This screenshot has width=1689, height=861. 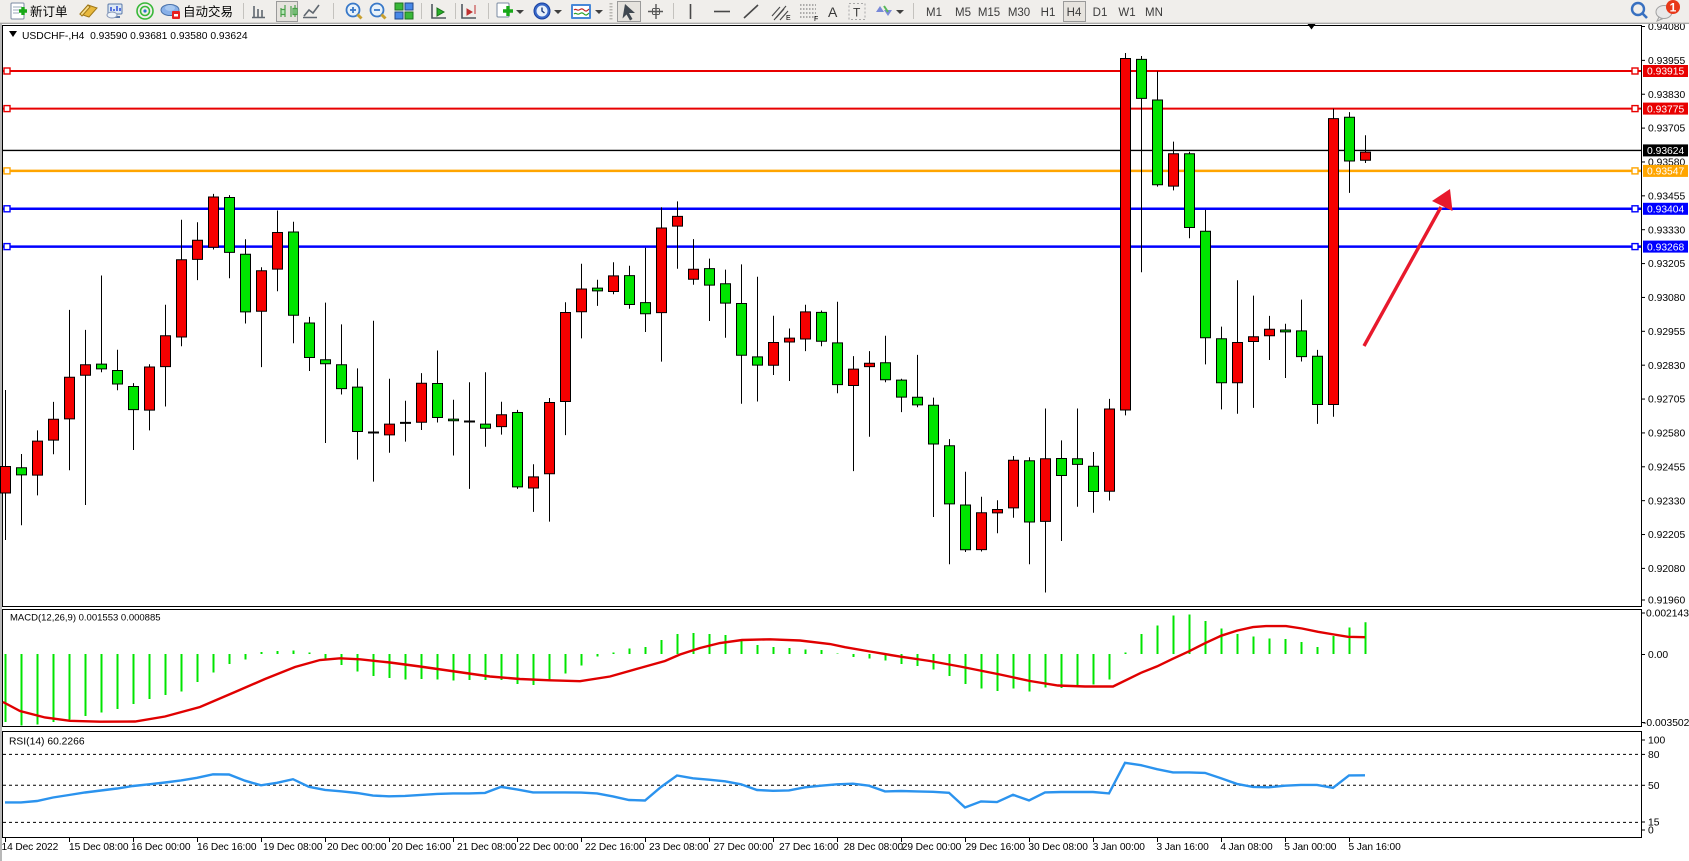 What do you see at coordinates (1126, 13) in the screenshot?
I see `svg-text: W1` at bounding box center [1126, 13].